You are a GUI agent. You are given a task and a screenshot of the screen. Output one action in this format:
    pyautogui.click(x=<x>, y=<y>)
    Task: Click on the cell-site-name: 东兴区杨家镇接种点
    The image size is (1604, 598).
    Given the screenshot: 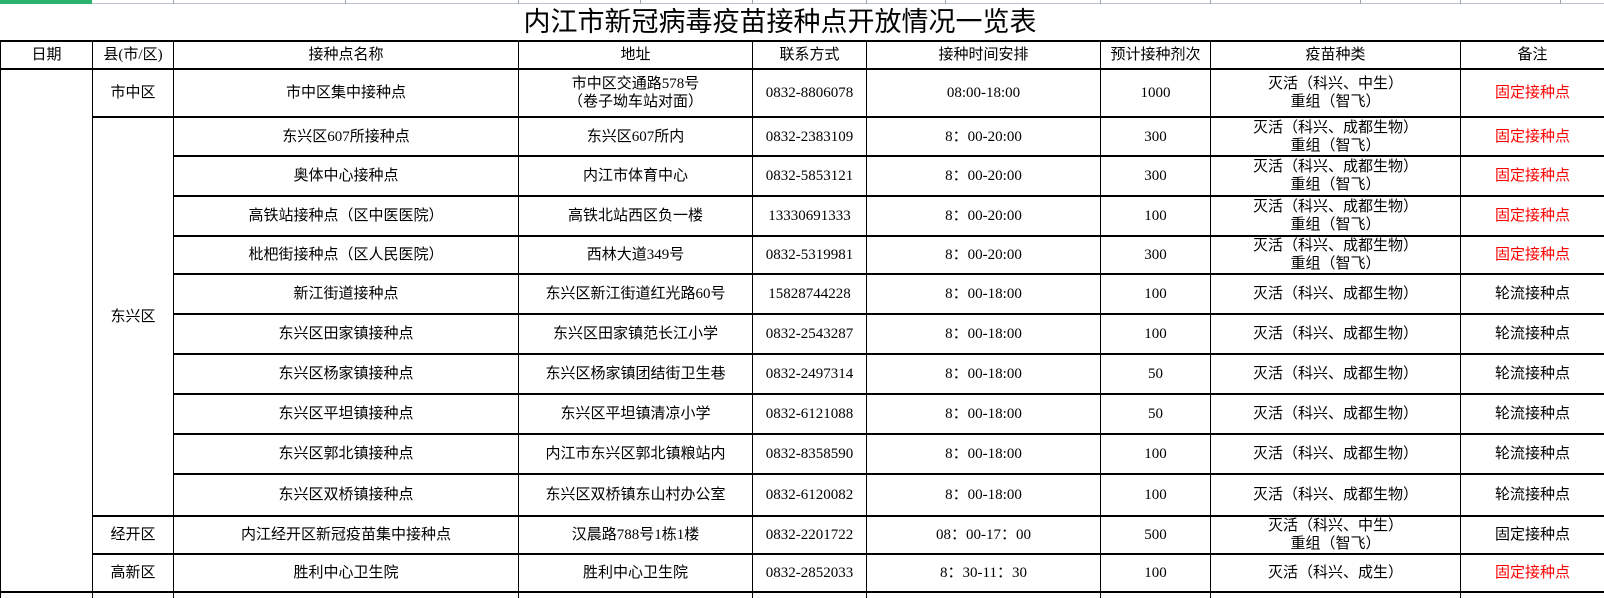 What is the action you would take?
    pyautogui.click(x=346, y=374)
    